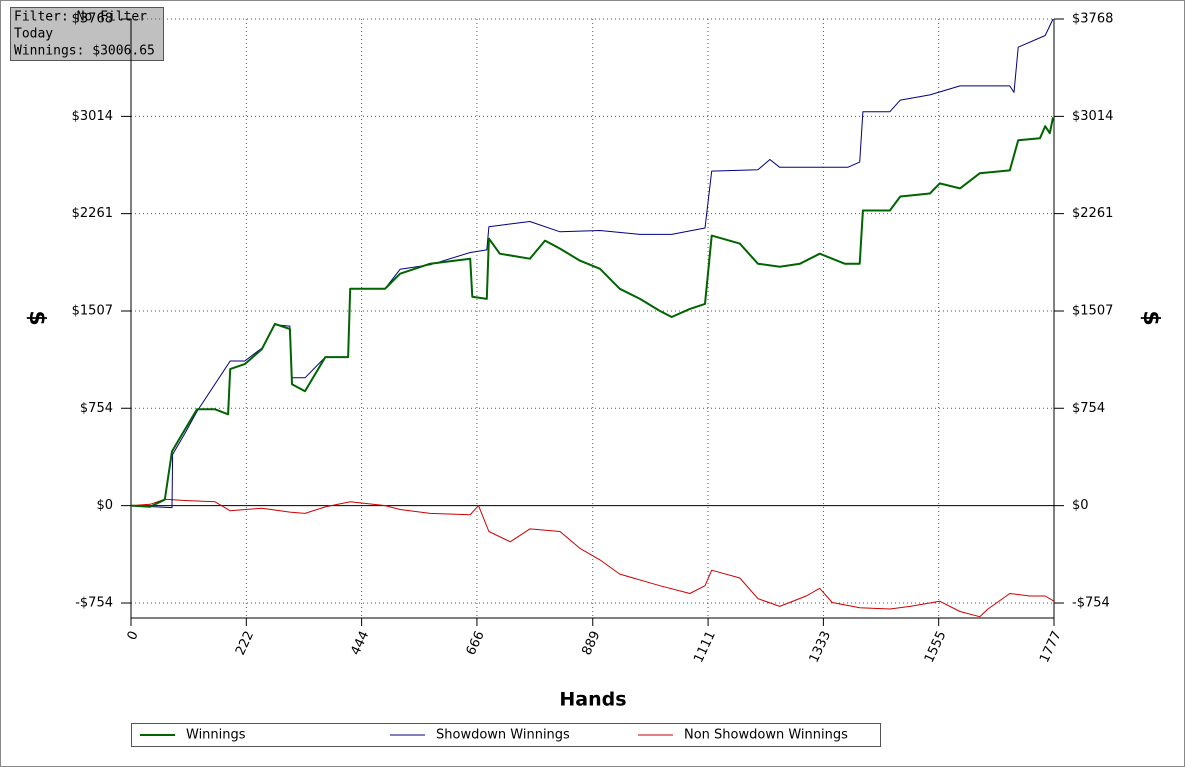  What do you see at coordinates (92, 116) in the screenshot?
I see `y-tick-label: $3014` at bounding box center [92, 116].